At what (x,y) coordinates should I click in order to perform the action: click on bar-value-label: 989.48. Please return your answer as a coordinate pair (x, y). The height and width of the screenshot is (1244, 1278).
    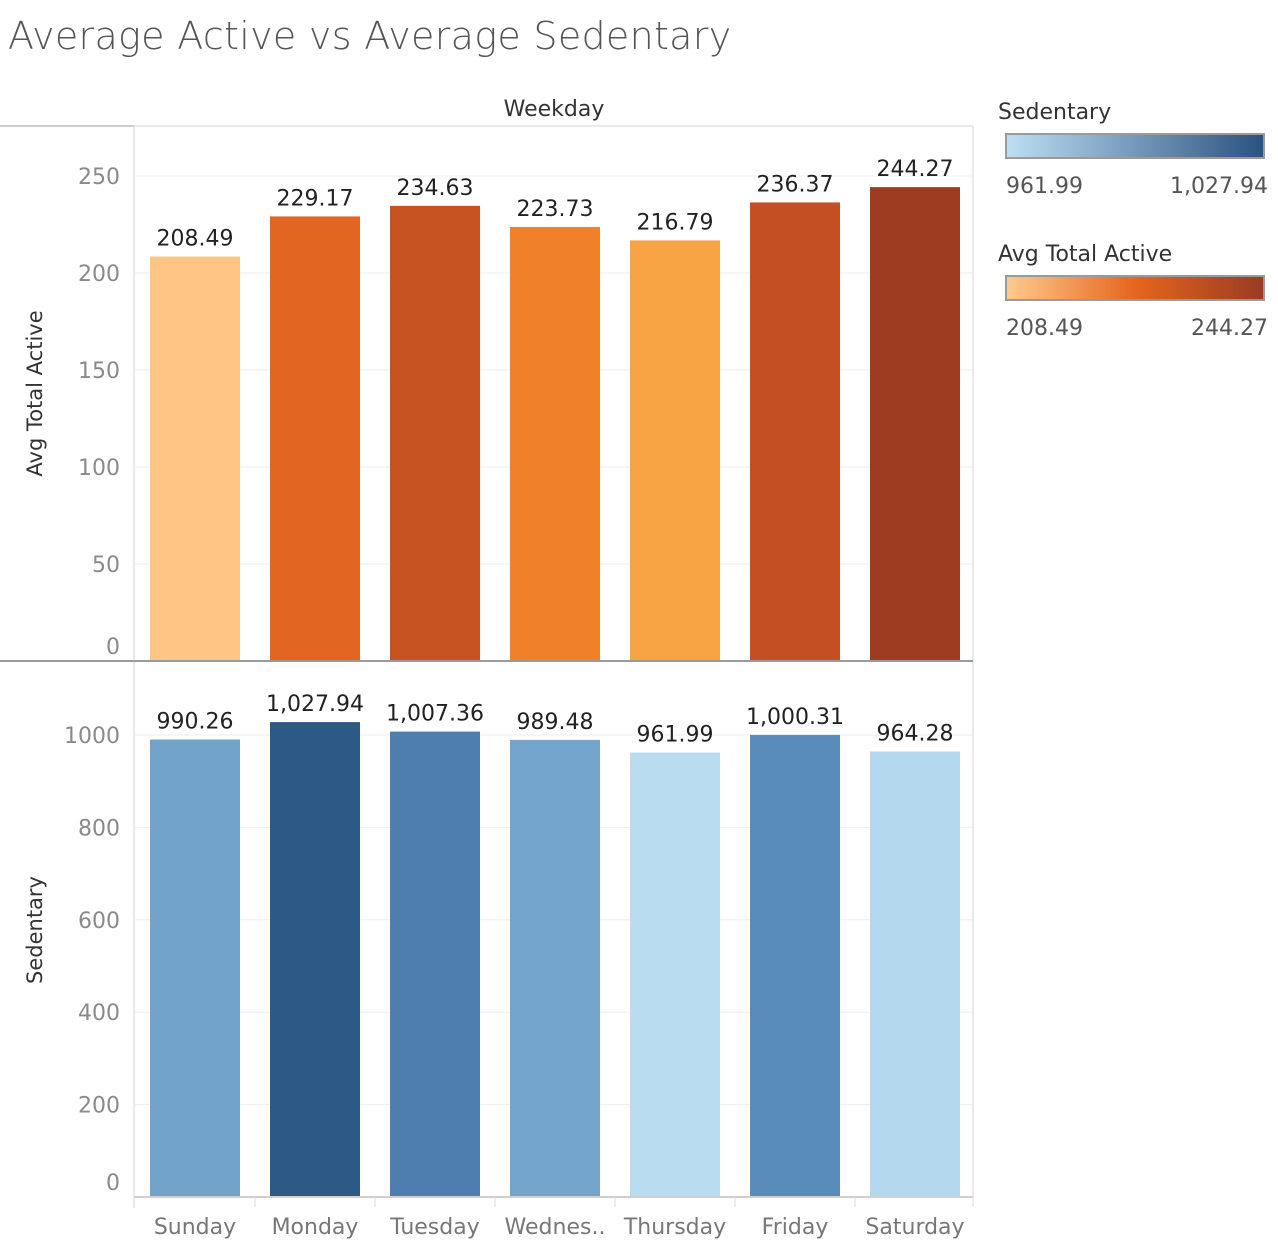
    Looking at the image, I should click on (555, 722).